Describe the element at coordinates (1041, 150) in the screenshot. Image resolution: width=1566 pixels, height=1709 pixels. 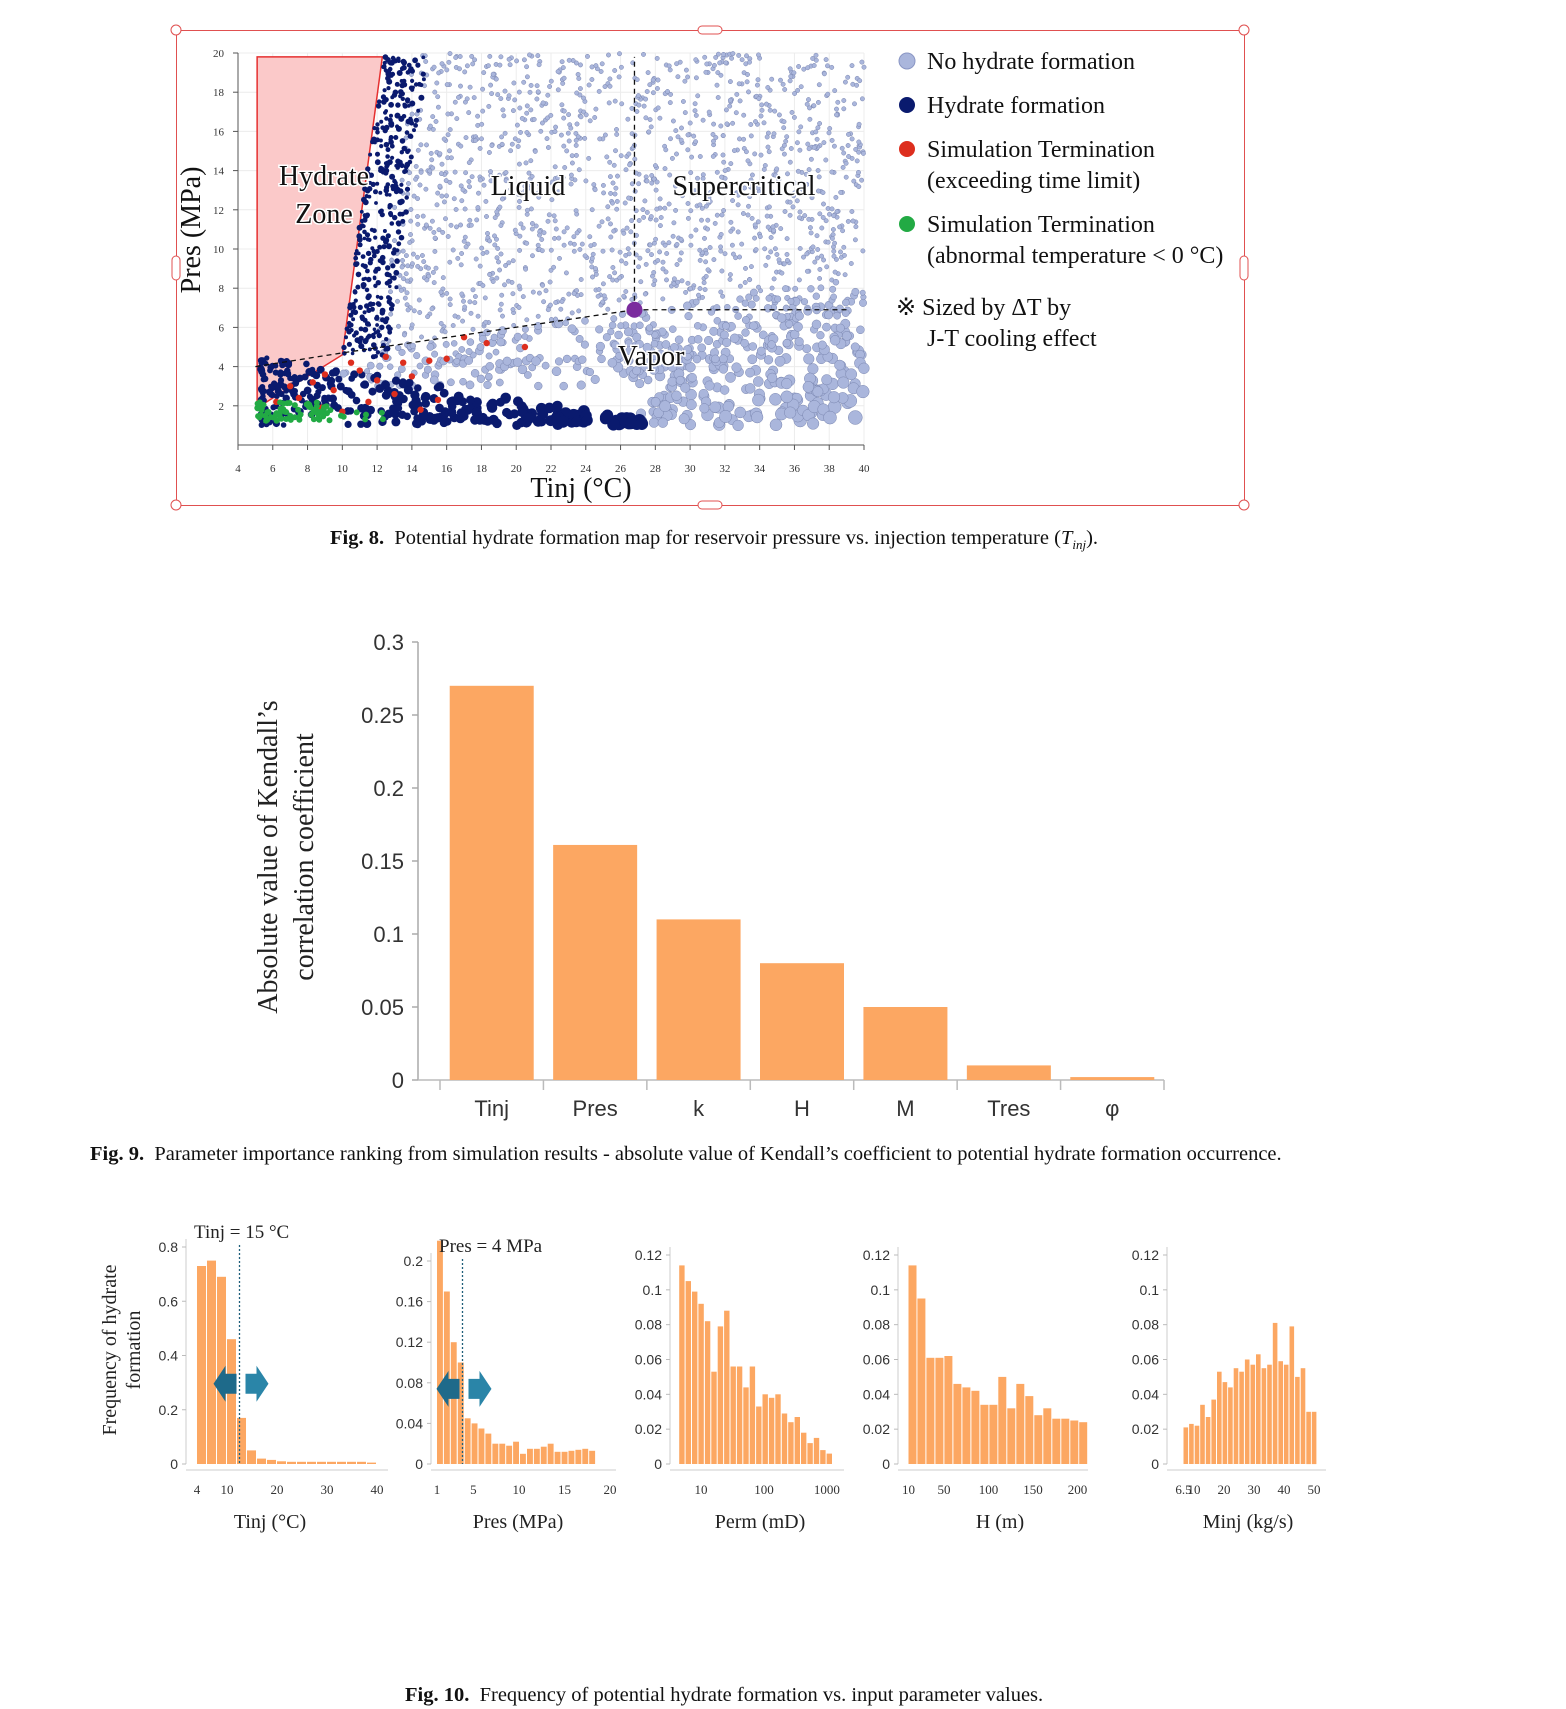
I see `fig8-legend-label: Simulation Termination` at that location.